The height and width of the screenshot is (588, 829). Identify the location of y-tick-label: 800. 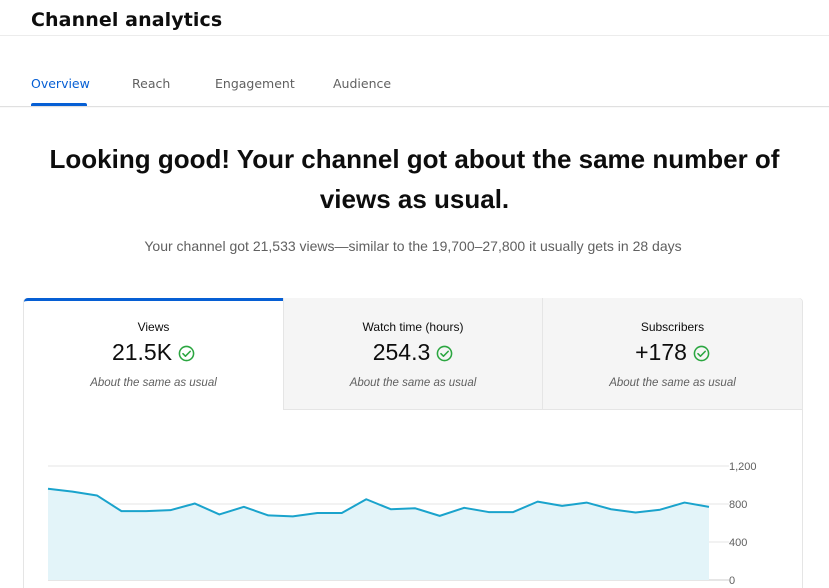
(738, 505).